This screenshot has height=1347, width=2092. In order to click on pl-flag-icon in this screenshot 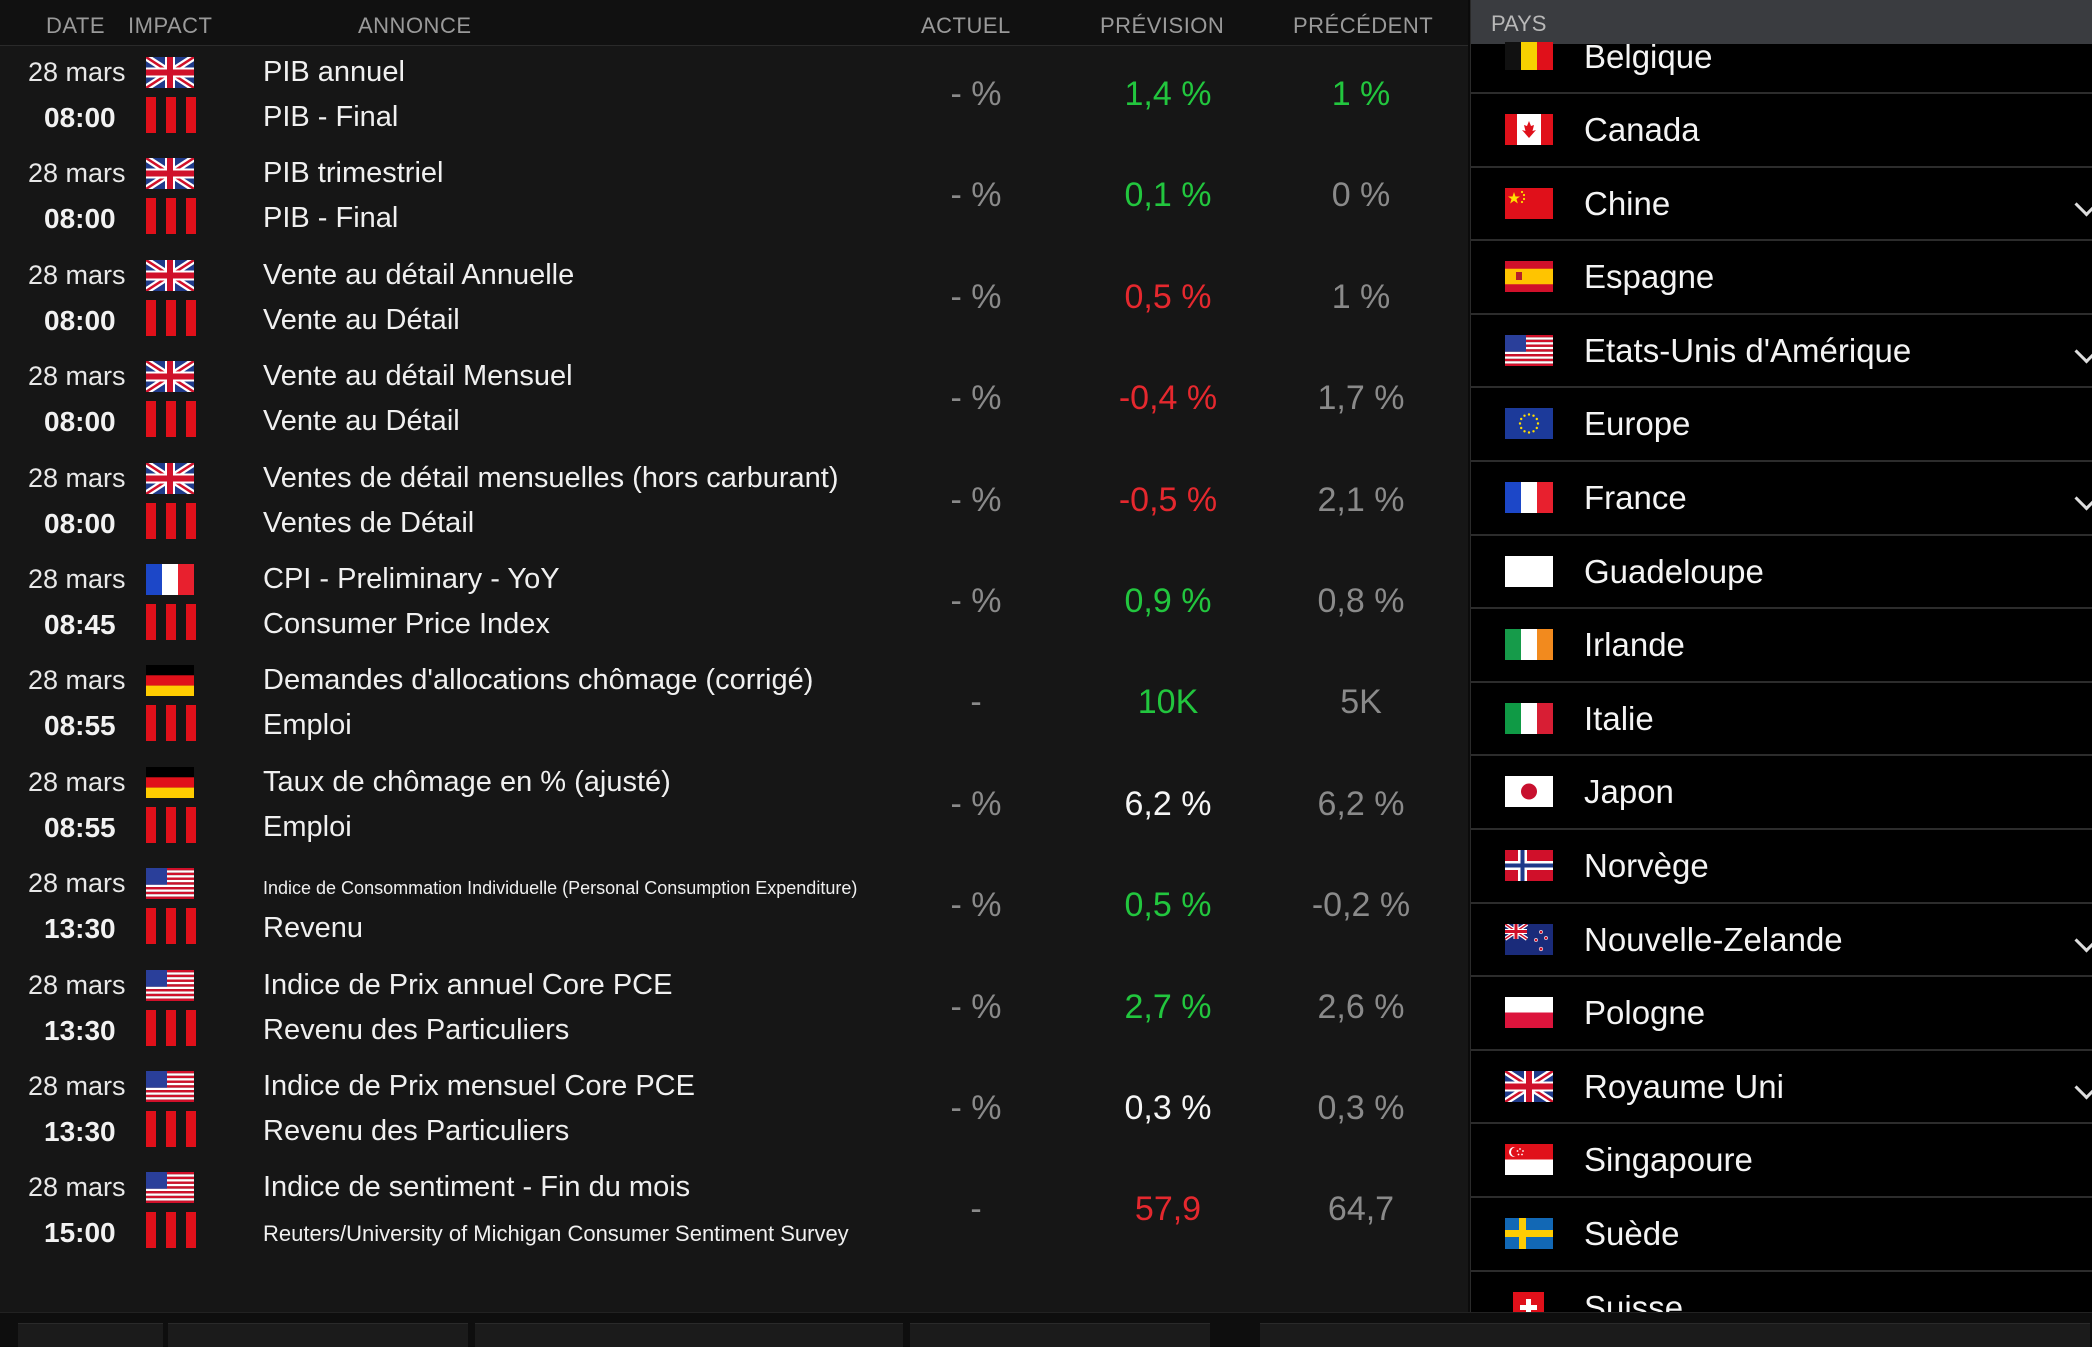, I will do `click(1529, 1013)`.